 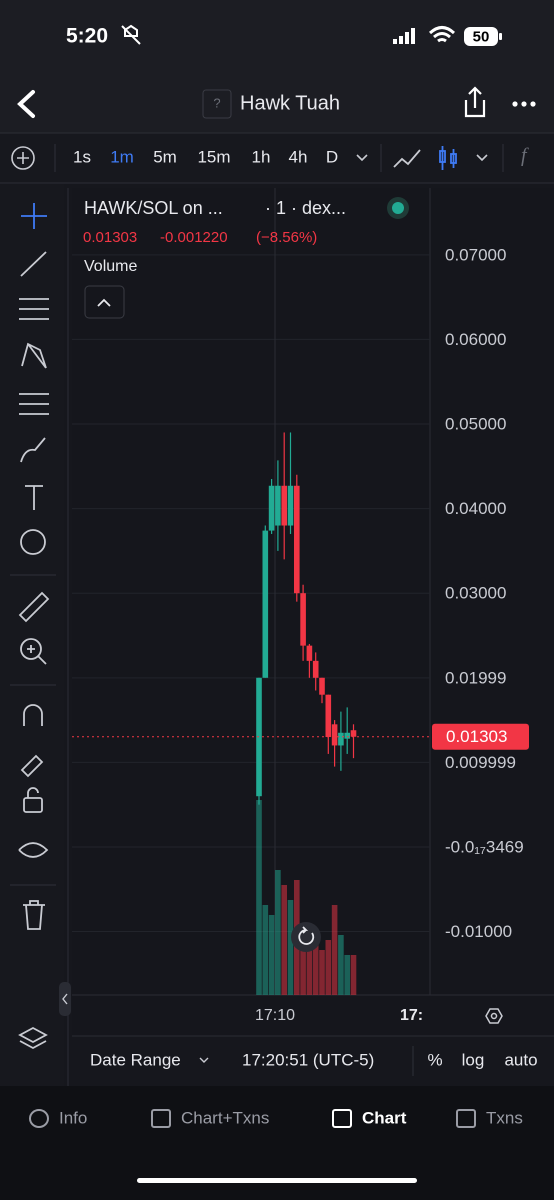 What do you see at coordinates (481, 36) in the screenshot?
I see `battery-icon` at bounding box center [481, 36].